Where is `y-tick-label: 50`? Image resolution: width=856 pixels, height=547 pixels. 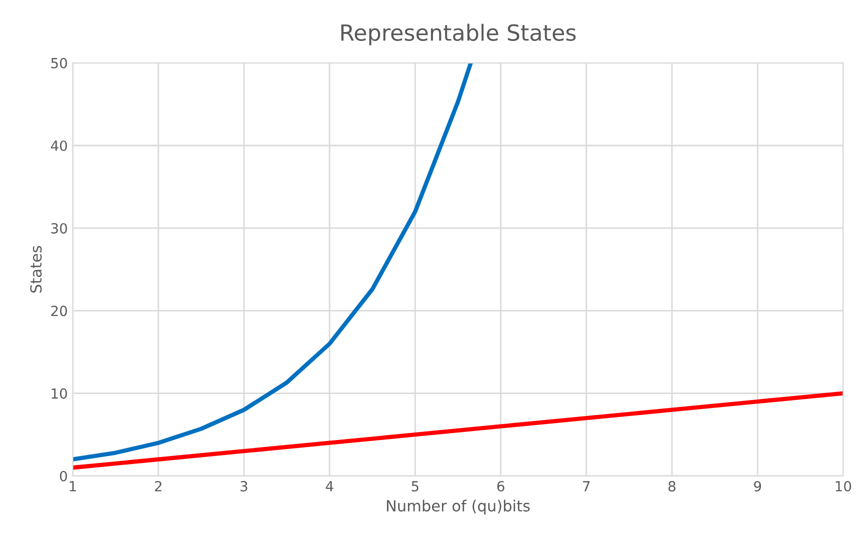 y-tick-label: 50 is located at coordinates (59, 63).